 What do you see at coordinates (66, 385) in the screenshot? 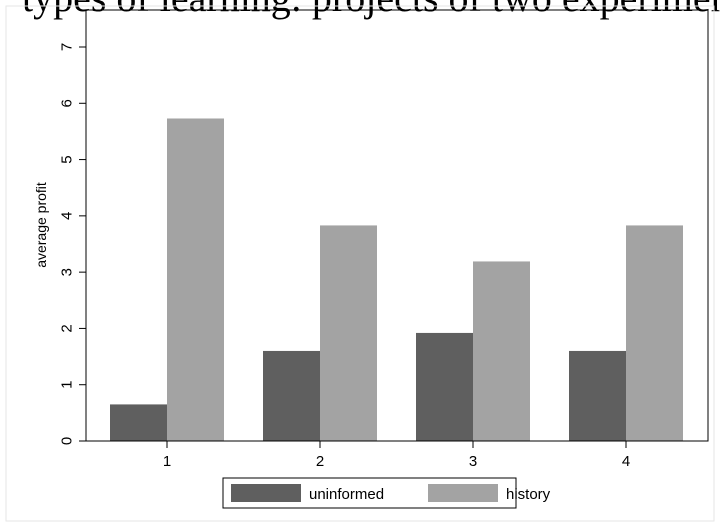
I see `y-tick-label: 1` at bounding box center [66, 385].